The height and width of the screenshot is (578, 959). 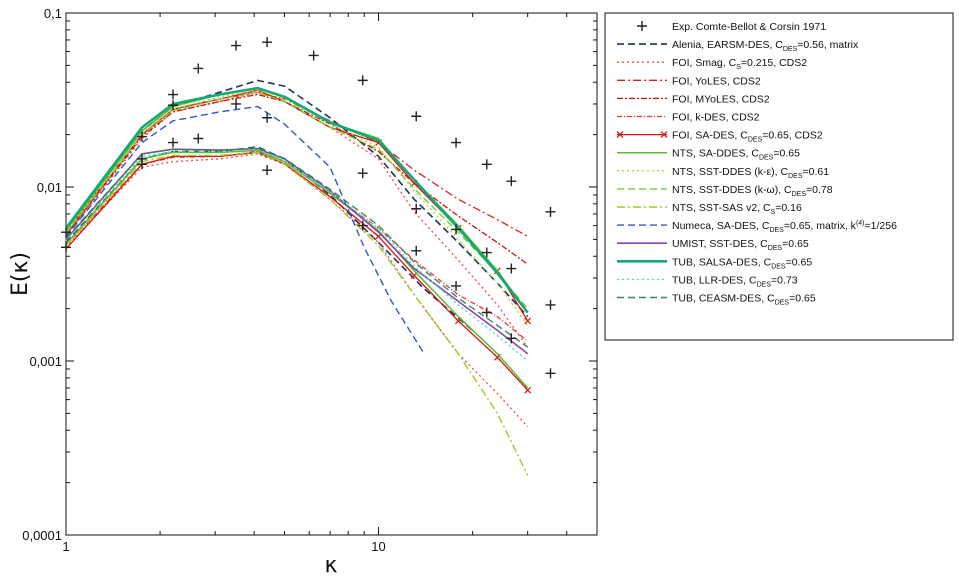 I want to click on legend-label: TUB, CEASM-DES, CDES=0.65, so click(x=744, y=300).